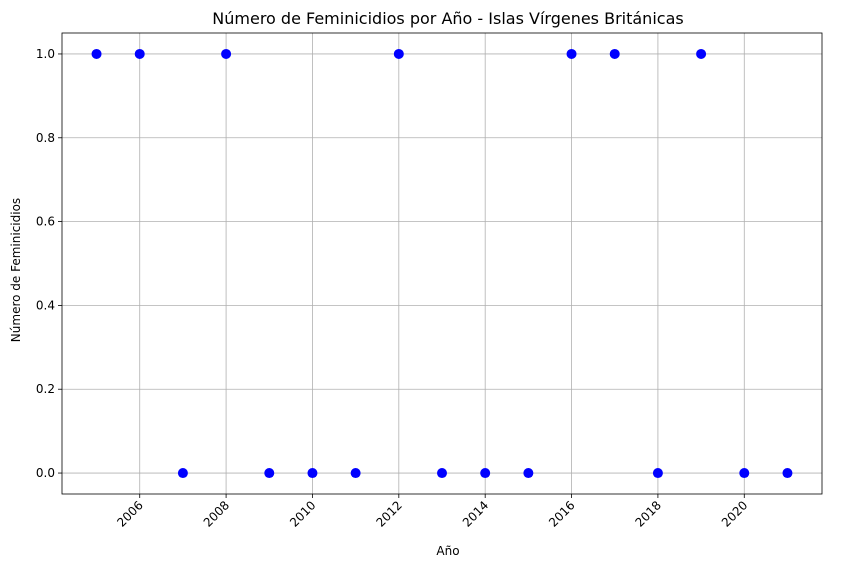 This screenshot has height=568, width=846. I want to click on x-tick-label: 2008, so click(216, 513).